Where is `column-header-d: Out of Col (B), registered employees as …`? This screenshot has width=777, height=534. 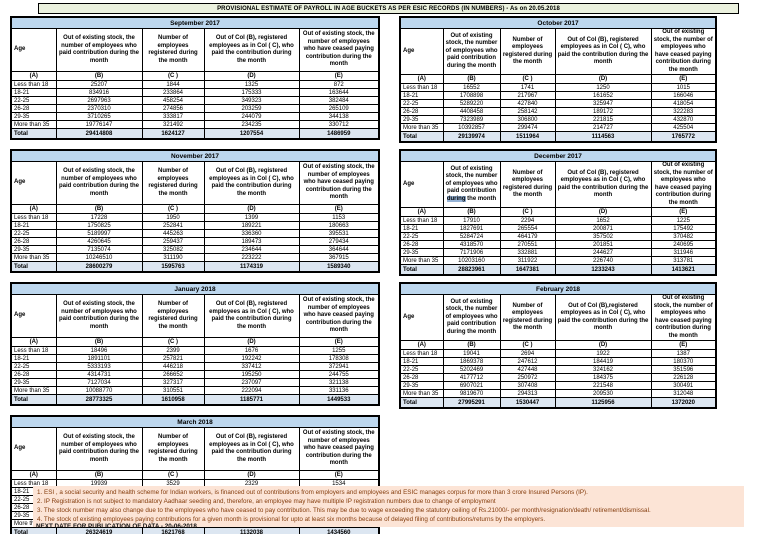
column-header-d: Out of Col (B), registered employees as … is located at coordinates (603, 184).